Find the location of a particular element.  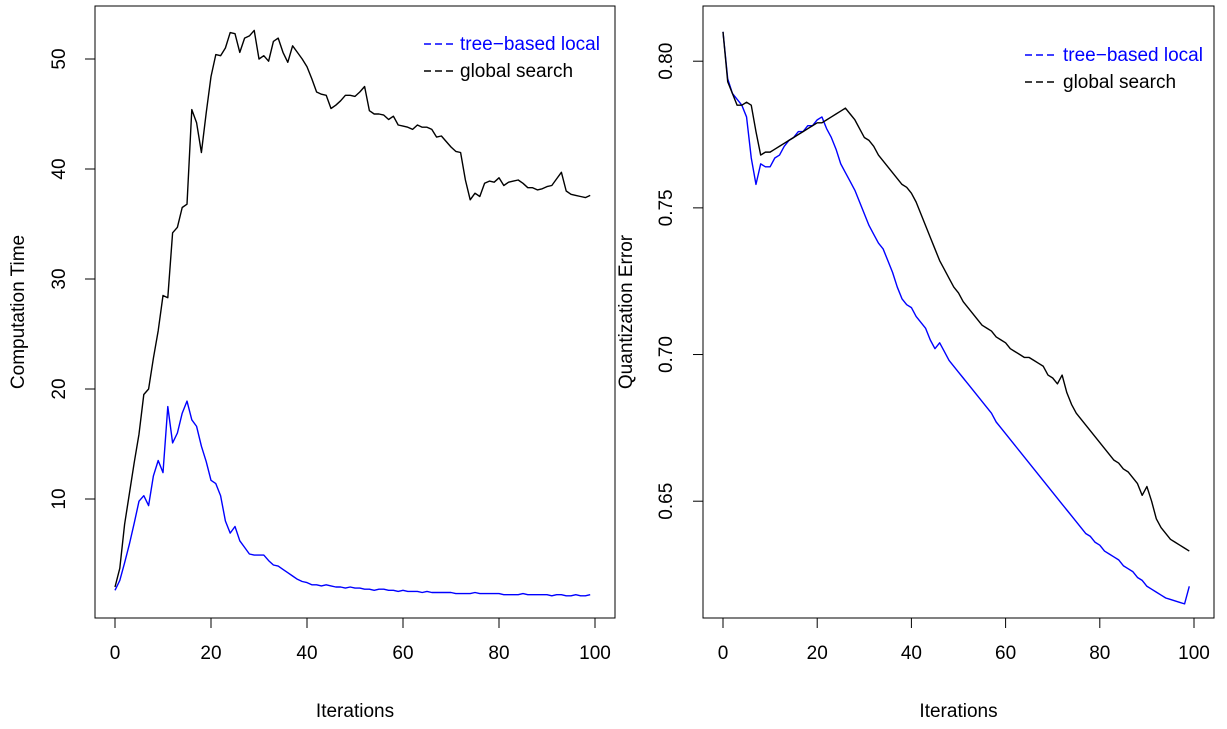

y-tick-label: 30 is located at coordinates (59, 278).